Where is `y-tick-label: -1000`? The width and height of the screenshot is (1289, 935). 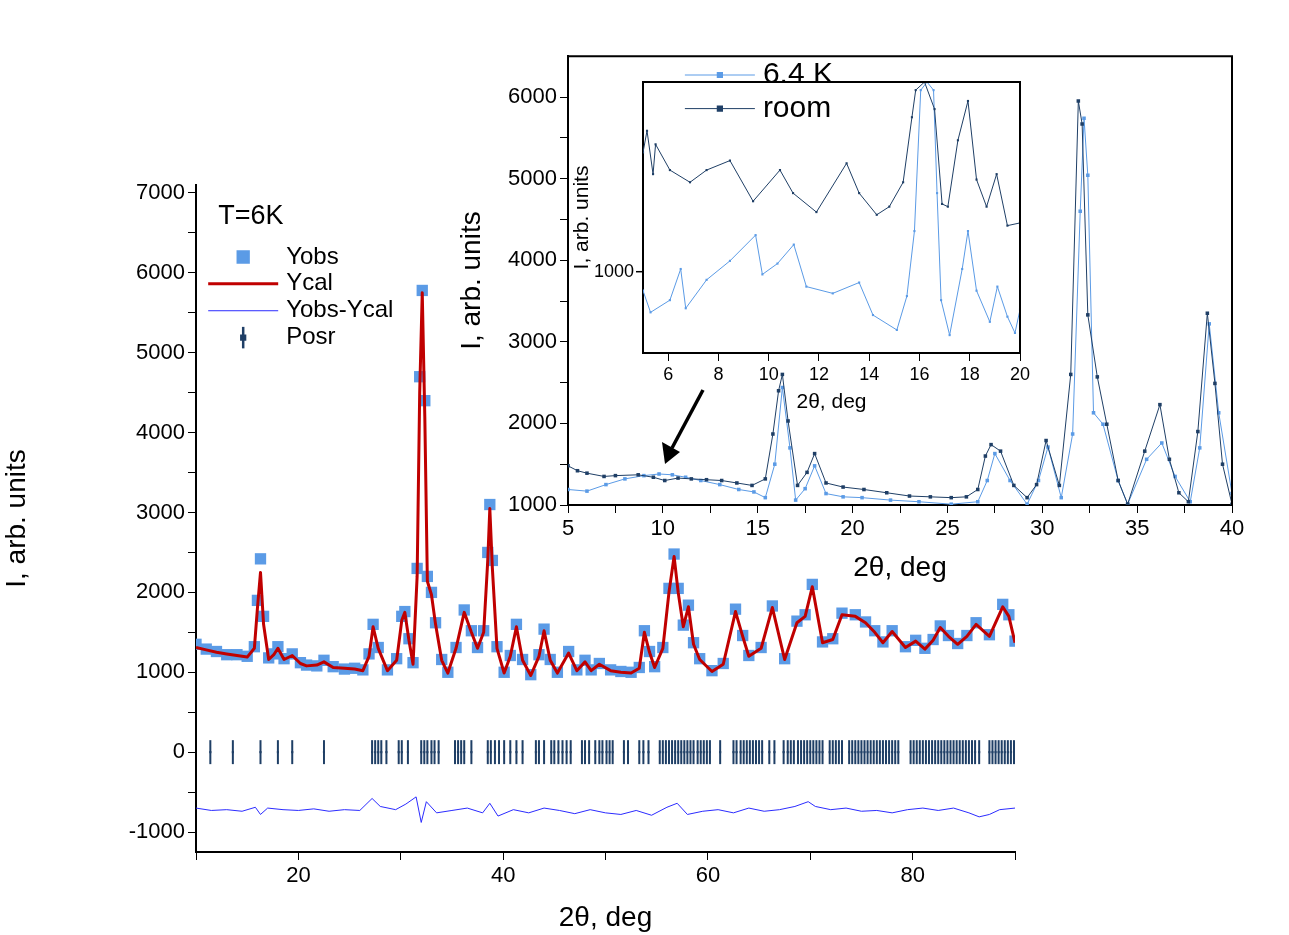 y-tick-label: -1000 is located at coordinates (156, 831).